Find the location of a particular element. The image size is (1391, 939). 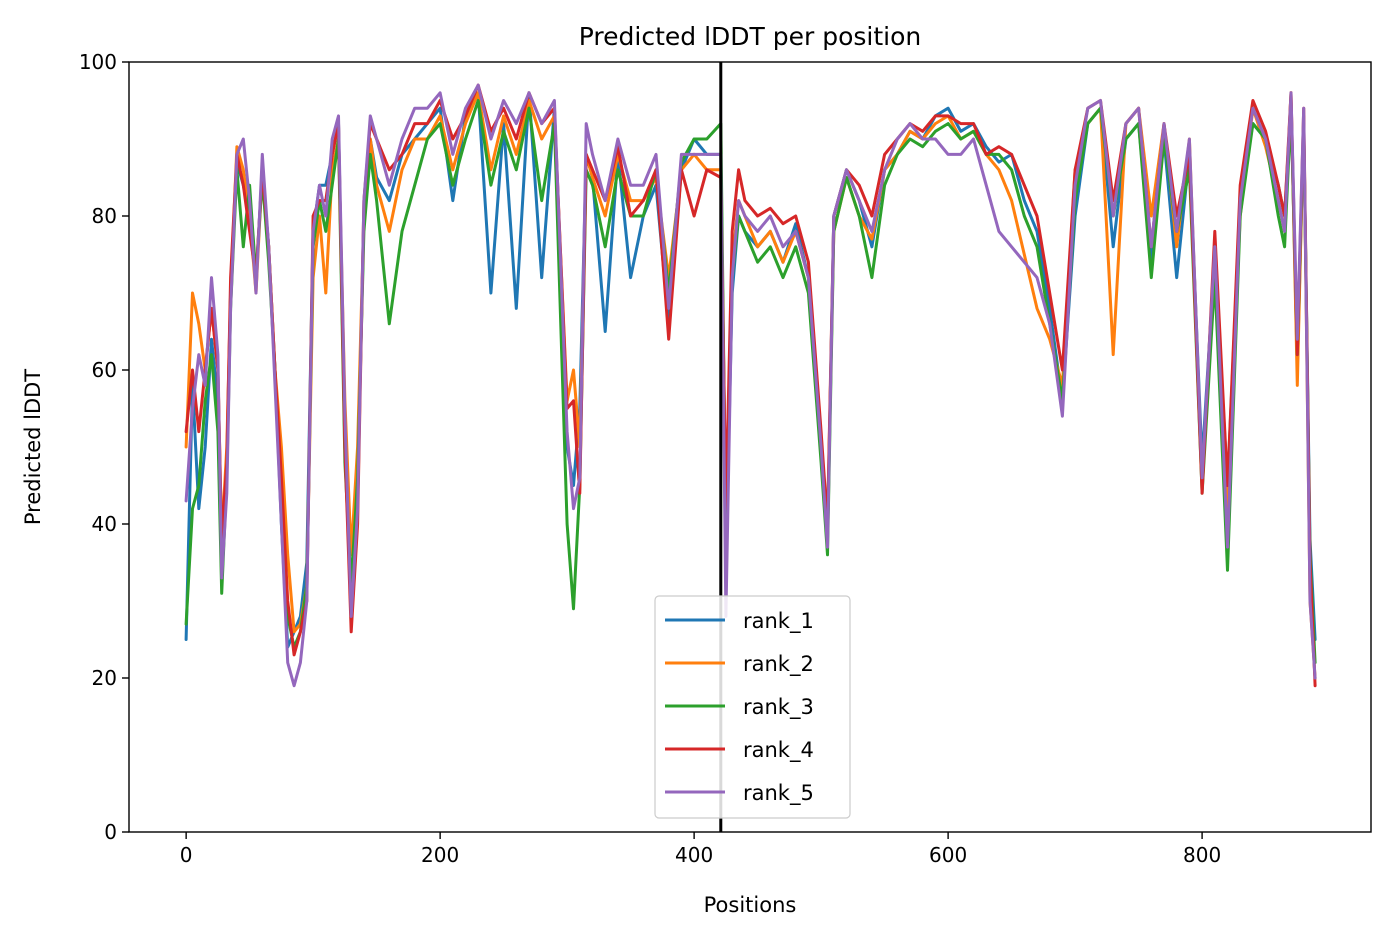

legend: rank_1 rank_2 rank_3 rank_4 rank_5 is located at coordinates (752, 707).